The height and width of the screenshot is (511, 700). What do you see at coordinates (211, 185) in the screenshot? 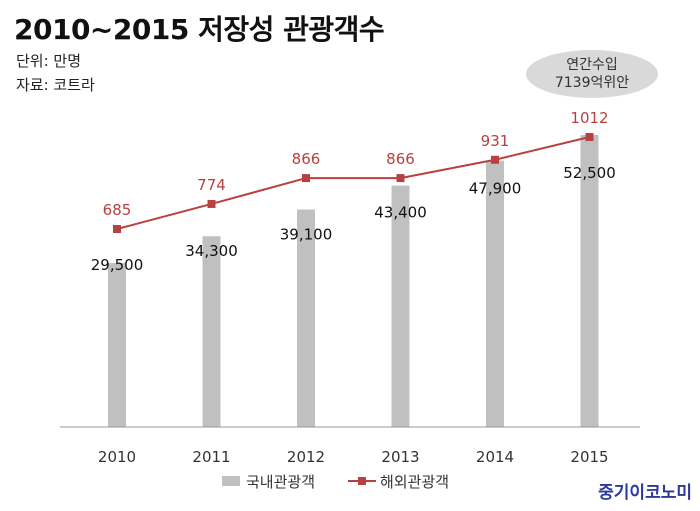
I see `line-value-label: 774` at bounding box center [211, 185].